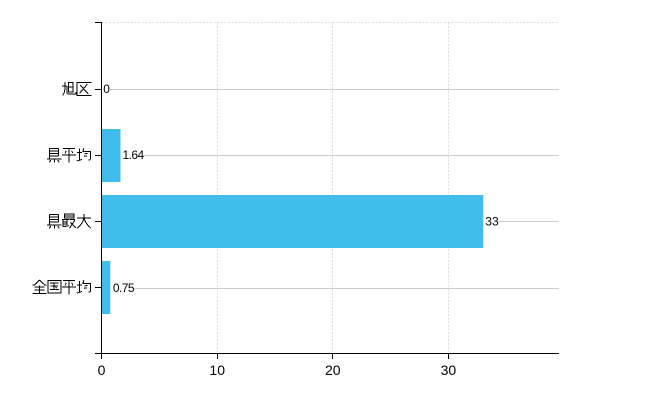  Describe the element at coordinates (217, 370) in the screenshot. I see `svg-text: 10` at that location.